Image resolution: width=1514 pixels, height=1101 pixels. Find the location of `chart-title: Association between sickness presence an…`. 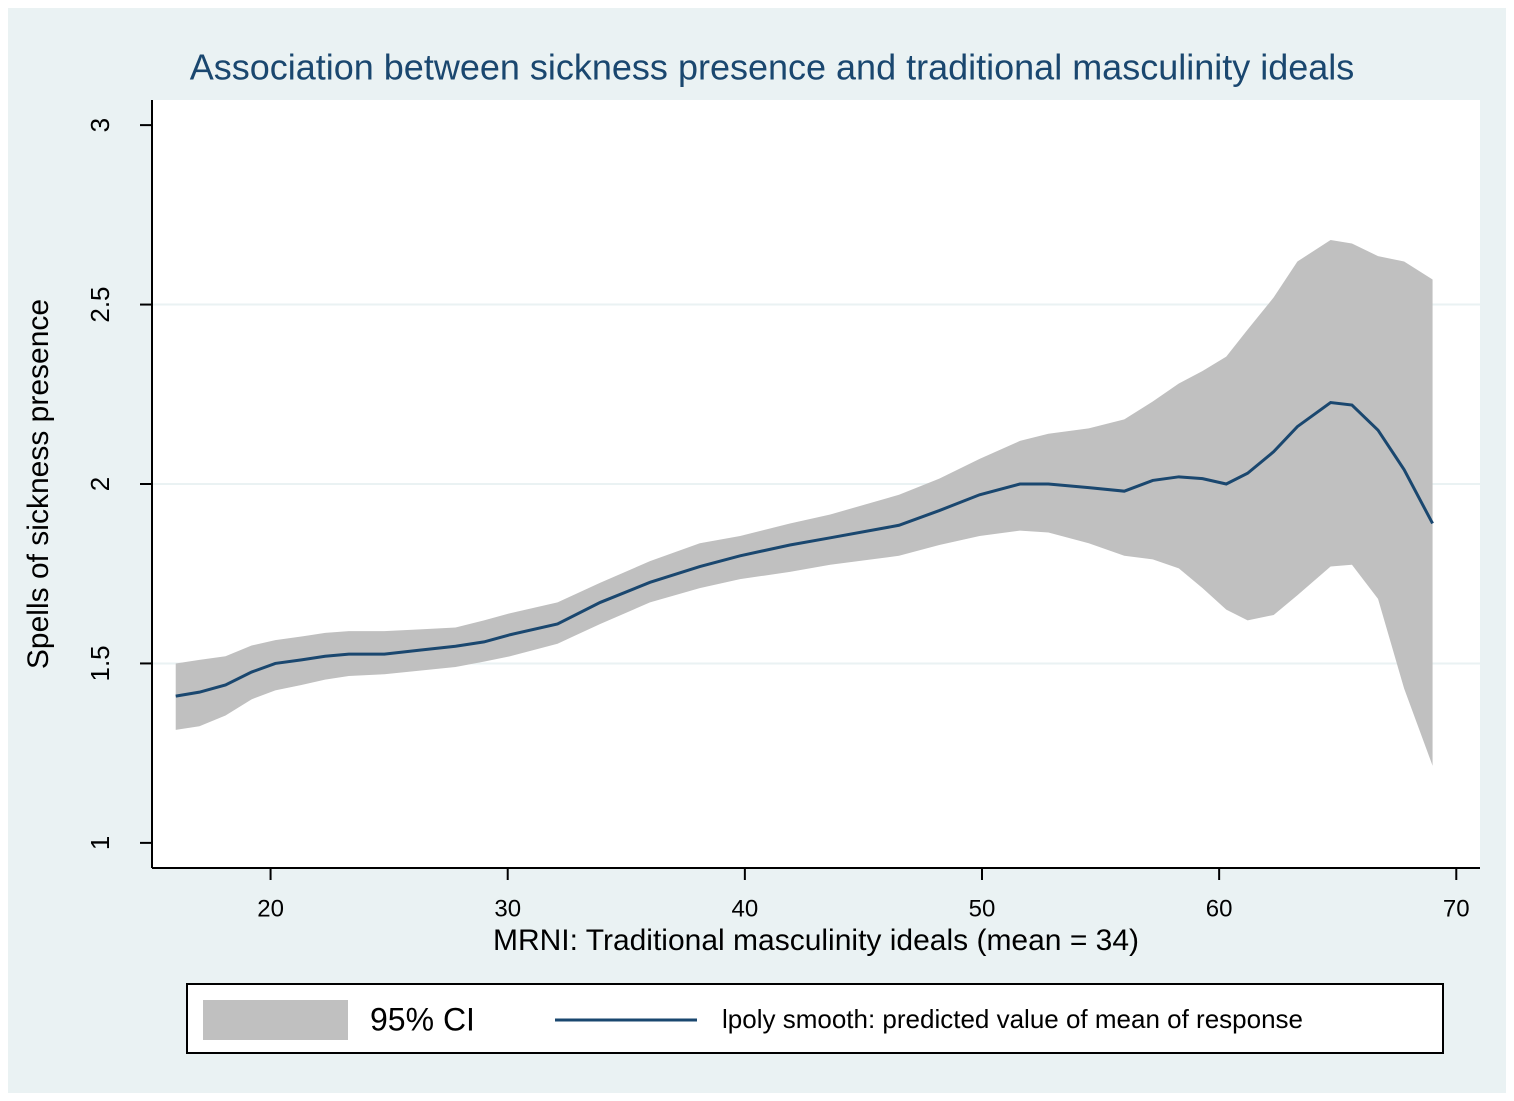

chart-title: Association between sickness presence an… is located at coordinates (772, 67).